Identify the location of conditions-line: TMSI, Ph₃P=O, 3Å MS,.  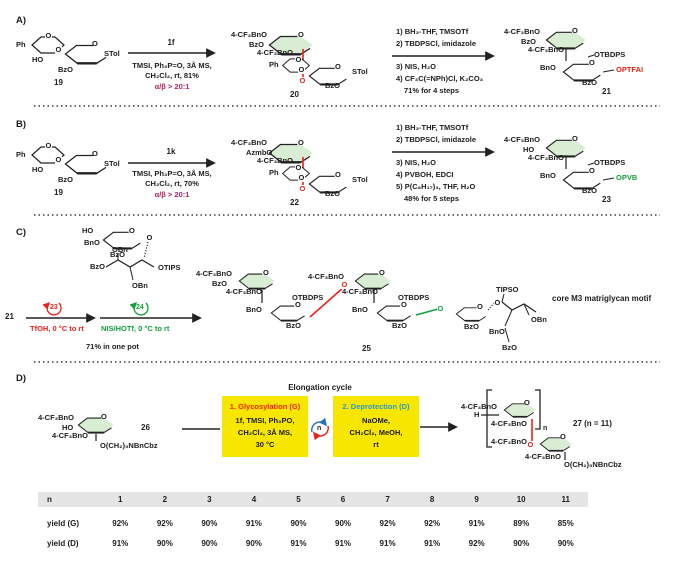
(172, 173).